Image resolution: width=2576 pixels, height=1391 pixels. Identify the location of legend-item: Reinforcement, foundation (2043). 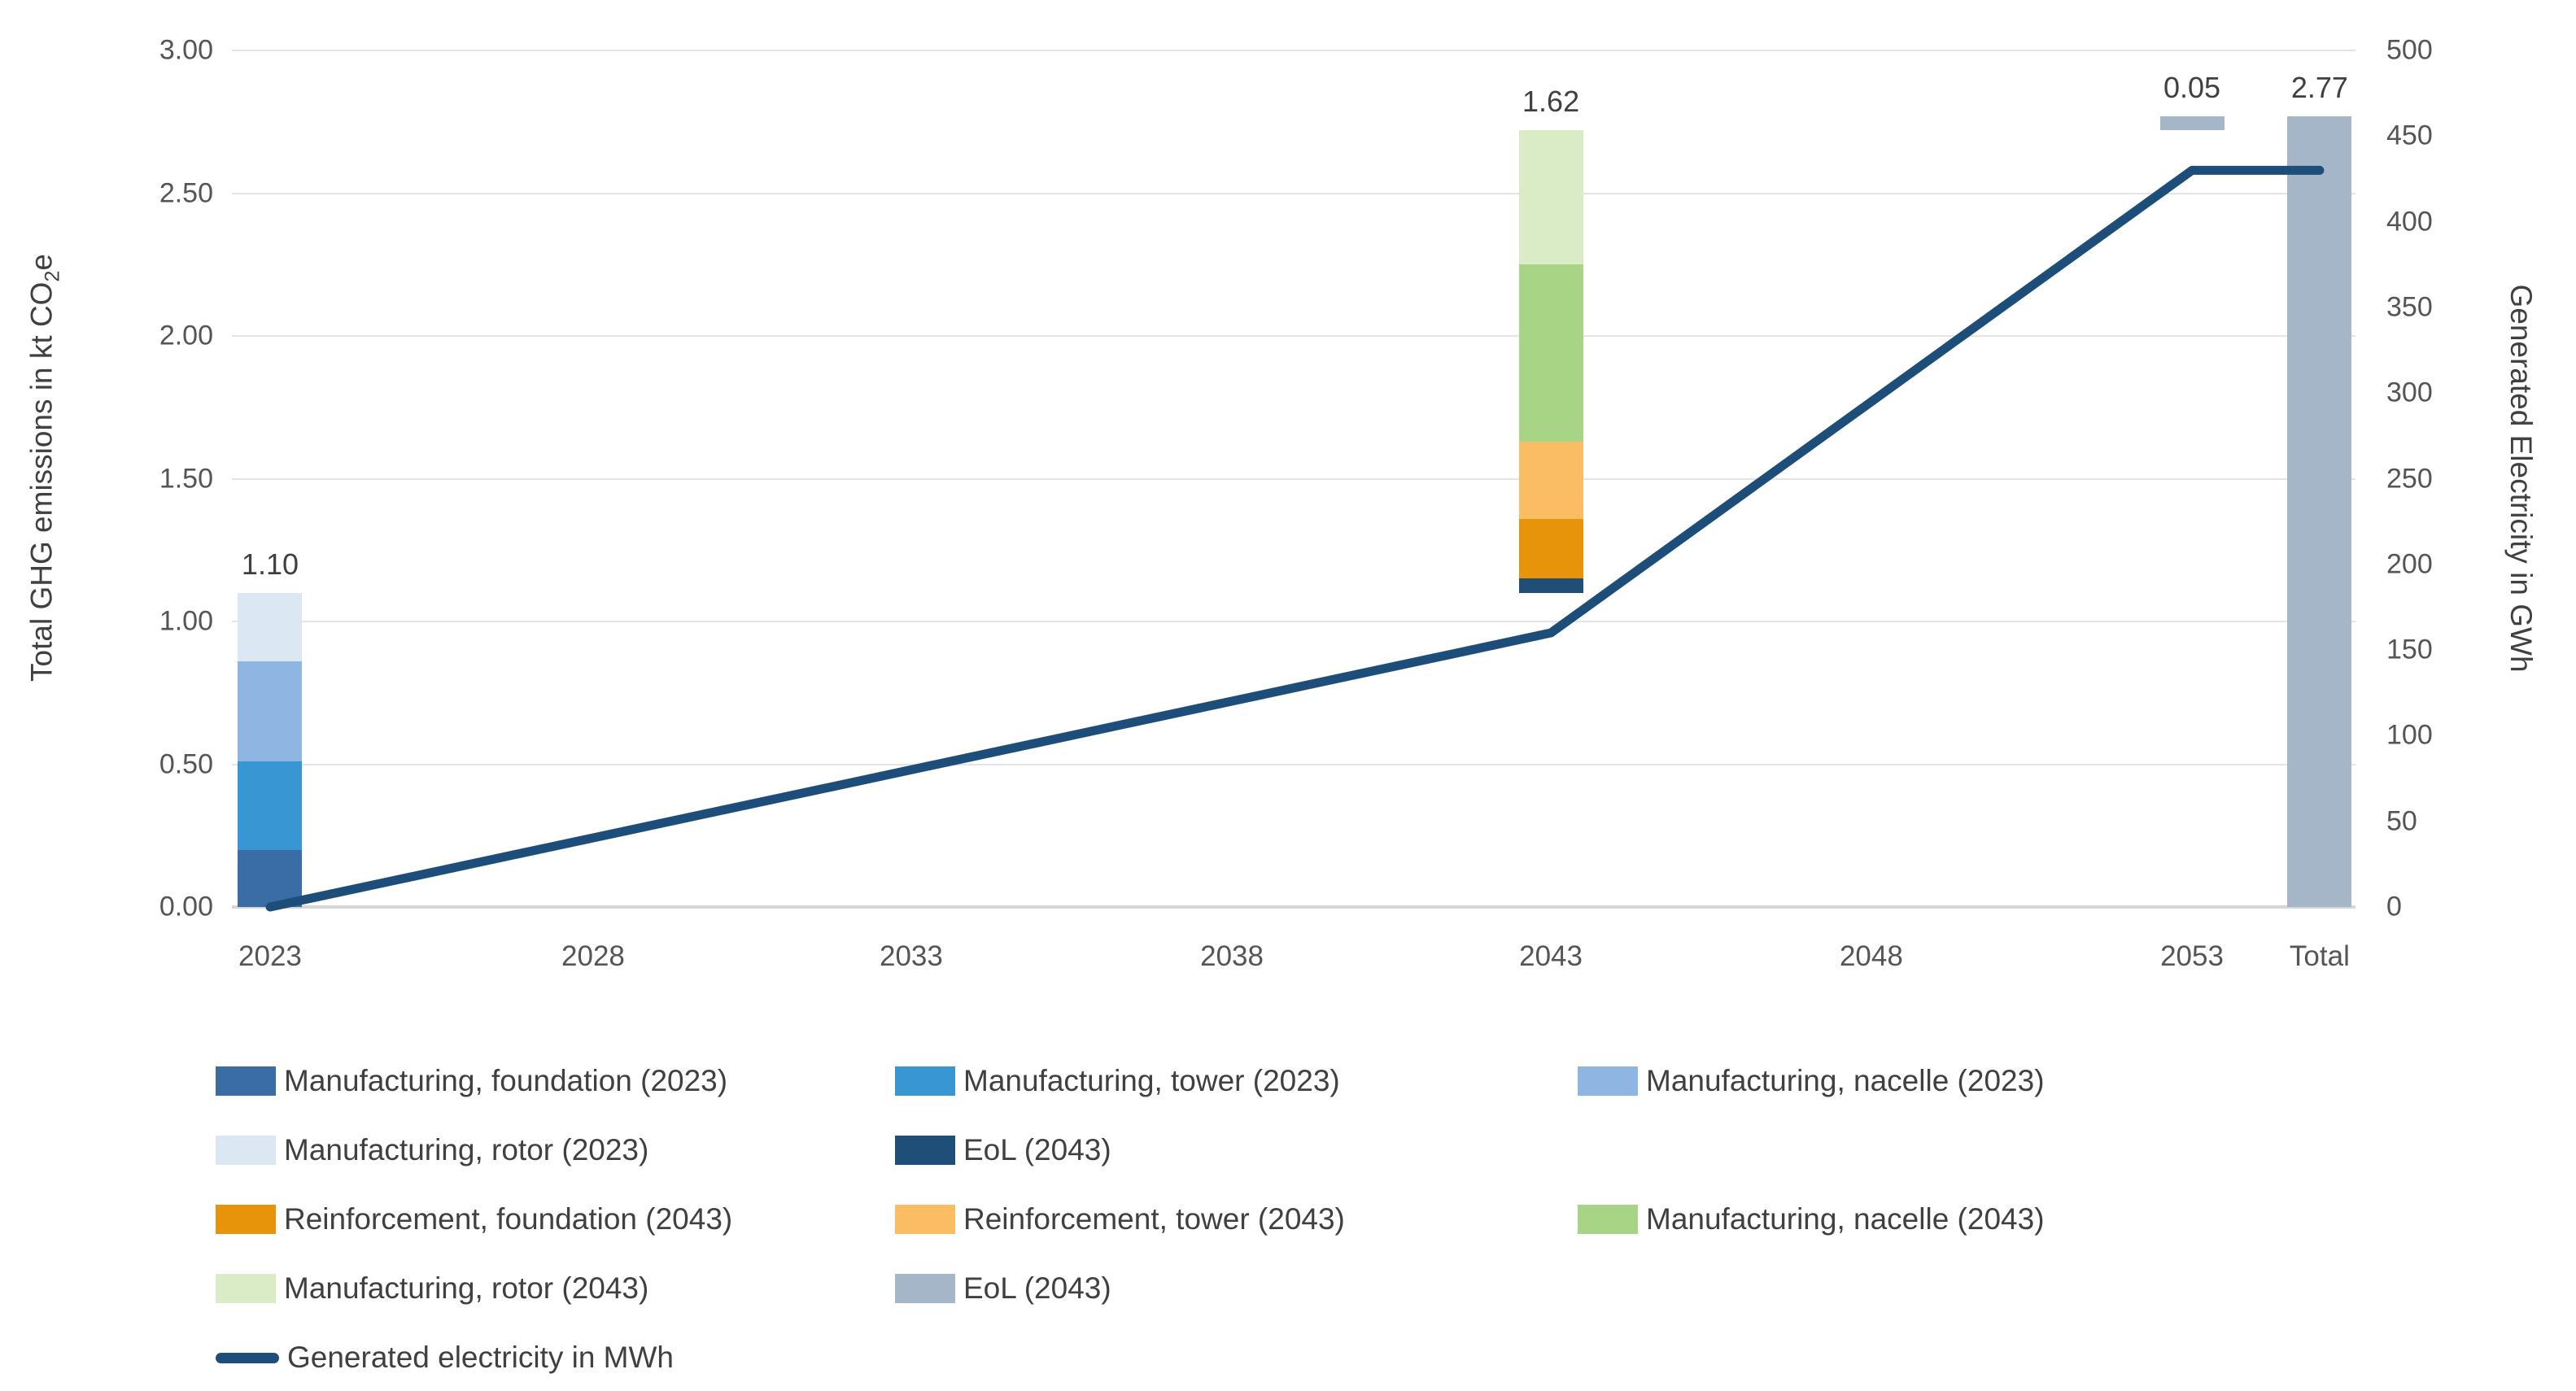
(474, 1219).